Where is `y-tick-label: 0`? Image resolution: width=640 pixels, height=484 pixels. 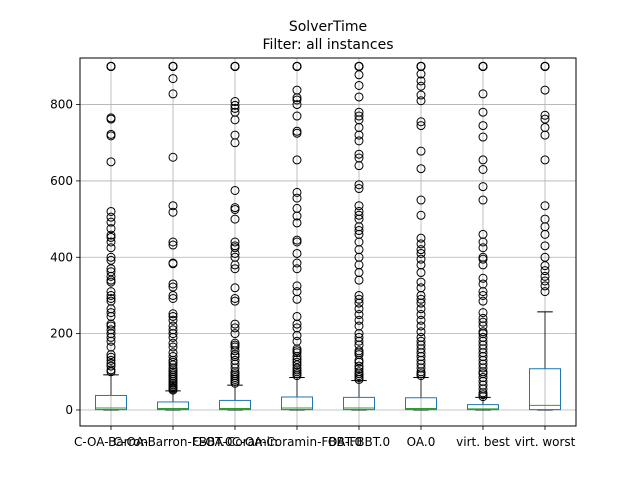 y-tick-label: 0 is located at coordinates (69, 410).